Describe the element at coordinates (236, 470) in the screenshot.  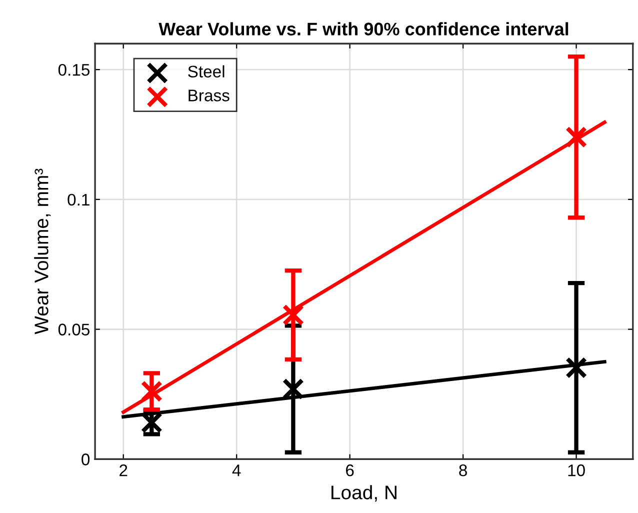
I see `x-tick-label: 4` at that location.